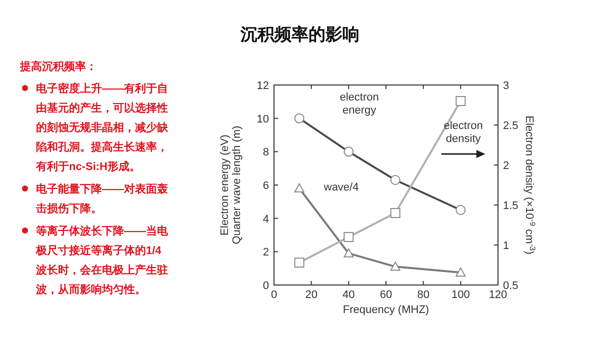  What do you see at coordinates (506, 86) in the screenshot?
I see `y2-tick-label: 3` at bounding box center [506, 86].